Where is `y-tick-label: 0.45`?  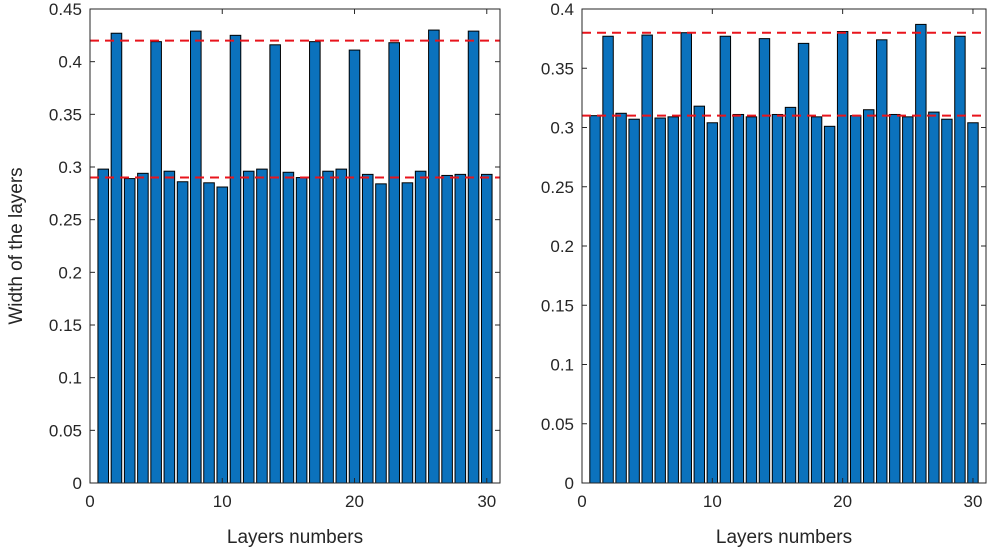
y-tick-label: 0.45 is located at coordinates (65, 9).